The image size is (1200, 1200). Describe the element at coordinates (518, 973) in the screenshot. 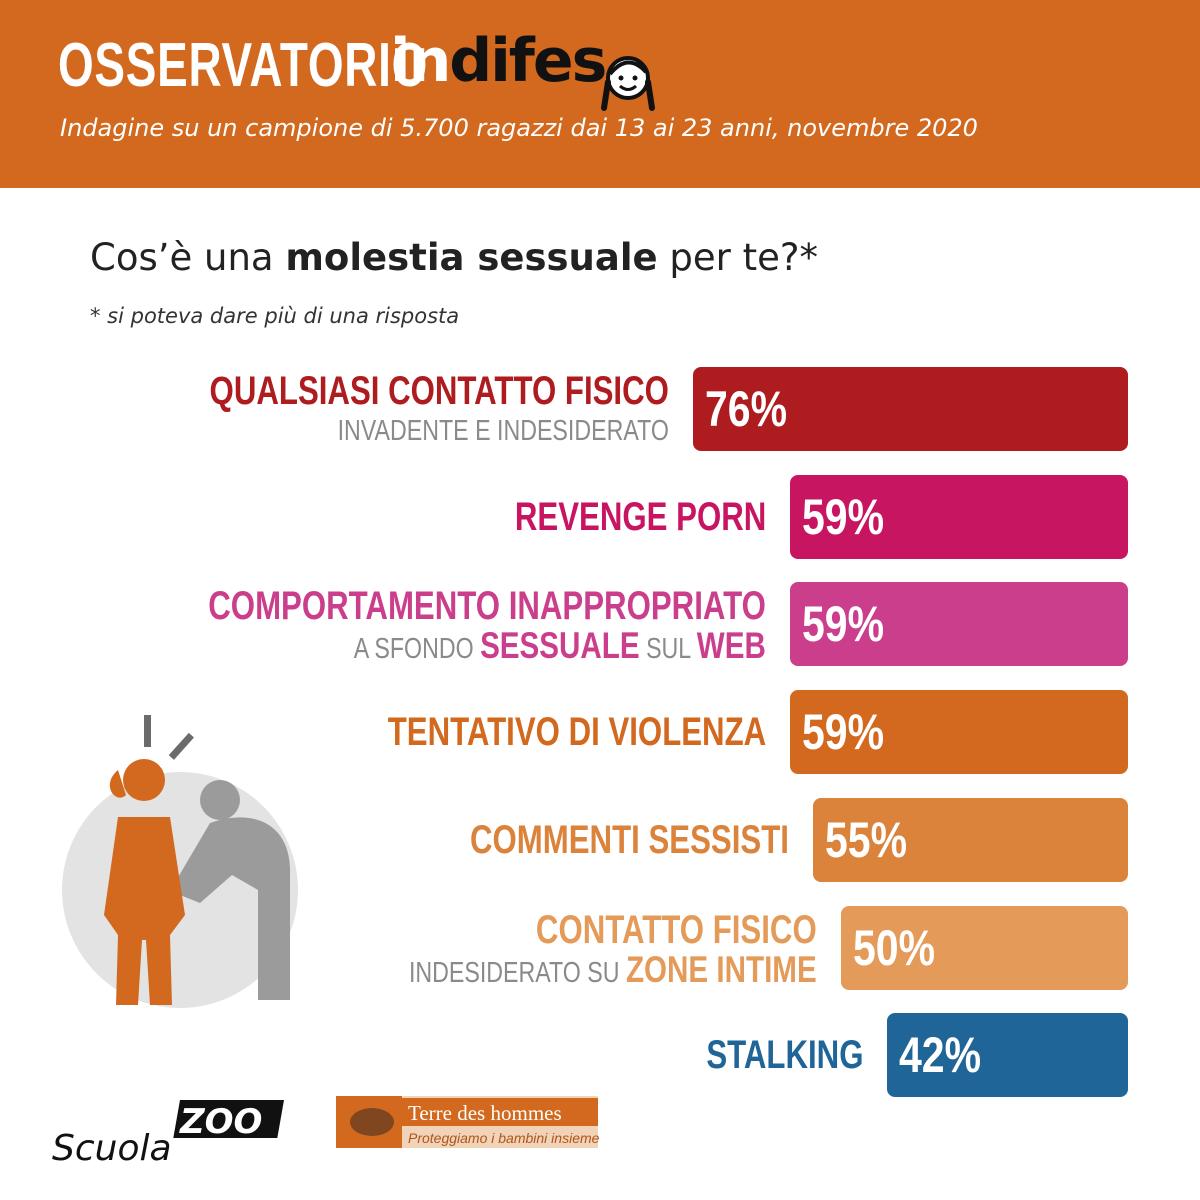

I see `category-subtitle-text: INDESIDERATO SU` at that location.